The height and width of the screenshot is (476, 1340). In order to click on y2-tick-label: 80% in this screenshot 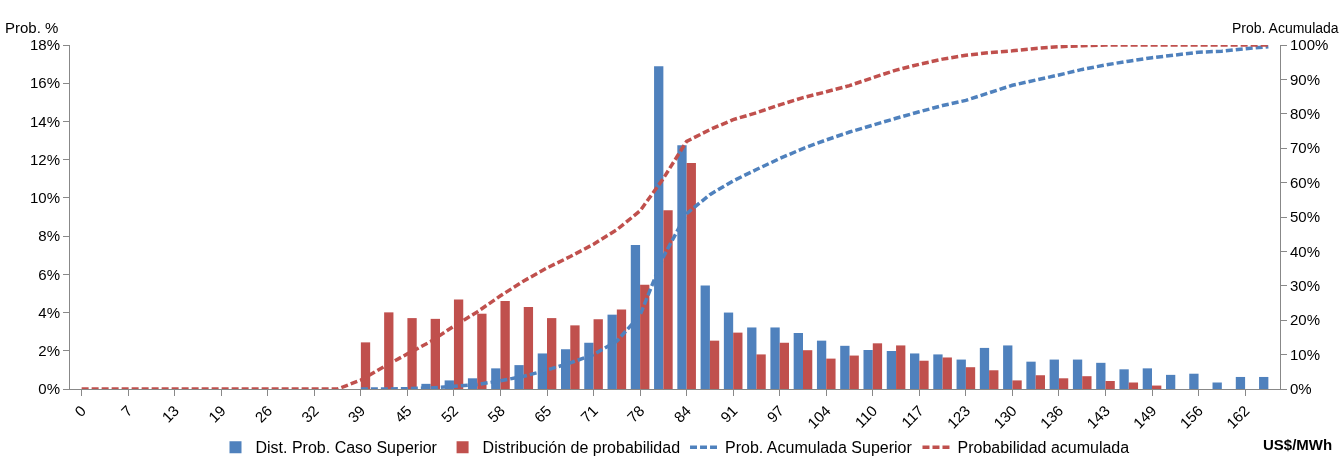, I will do `click(1305, 114)`.